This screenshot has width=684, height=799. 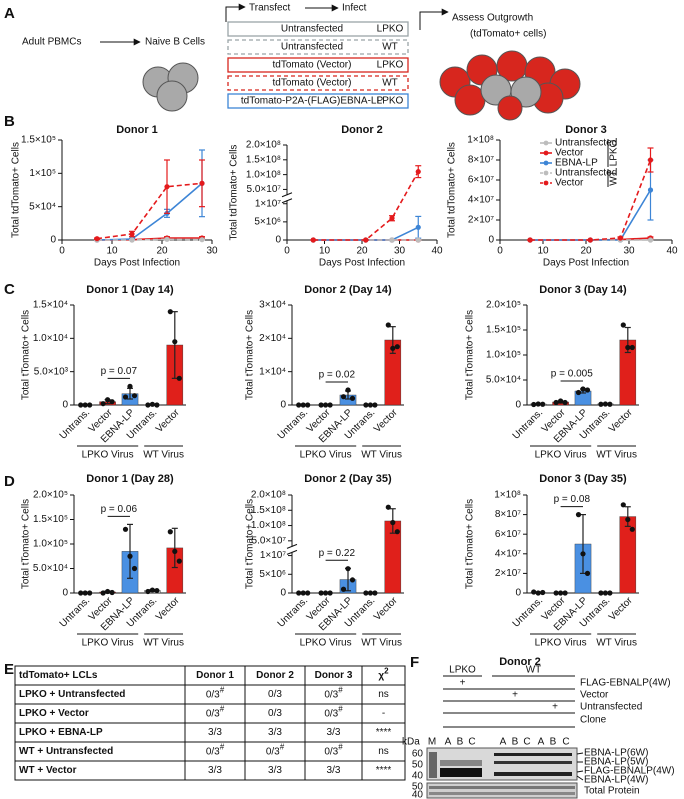 What do you see at coordinates (270, 8) in the screenshot?
I see `step-label: Transfect` at bounding box center [270, 8].